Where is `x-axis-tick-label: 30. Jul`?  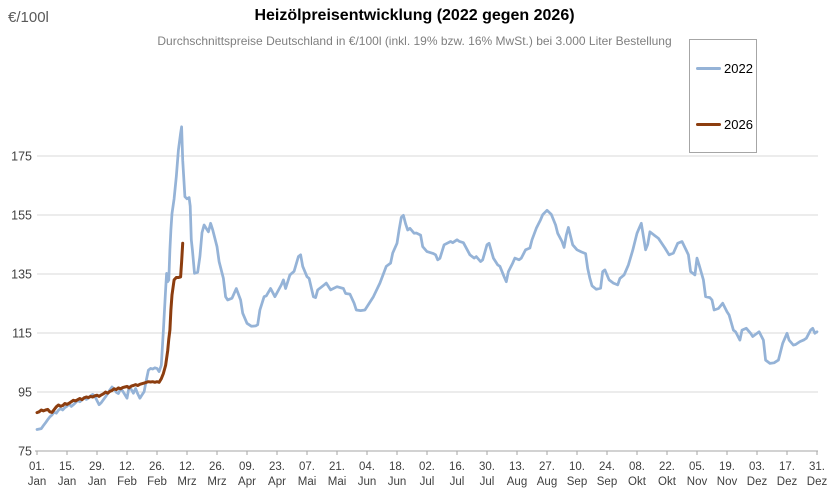
x-axis-tick-label: 30. Jul is located at coordinates (487, 474).